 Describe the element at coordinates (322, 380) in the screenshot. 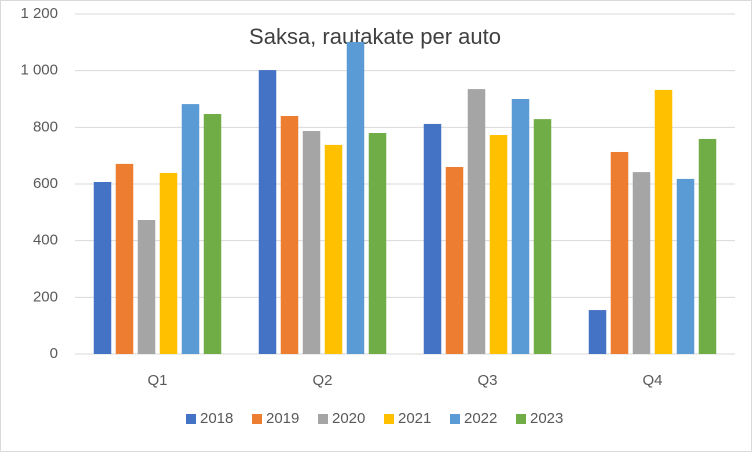

I see `x-tick-label: Q2` at that location.